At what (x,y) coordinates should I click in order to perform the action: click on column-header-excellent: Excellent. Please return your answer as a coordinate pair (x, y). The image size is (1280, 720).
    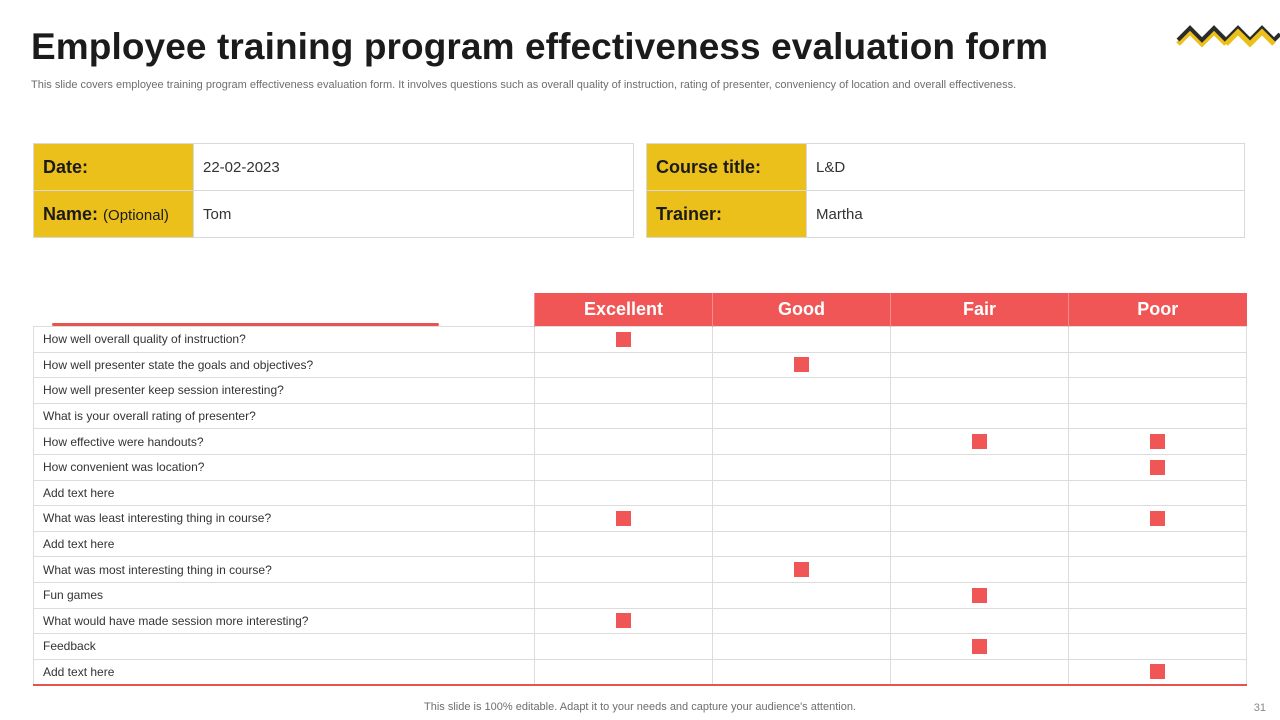
    Looking at the image, I should click on (623, 310).